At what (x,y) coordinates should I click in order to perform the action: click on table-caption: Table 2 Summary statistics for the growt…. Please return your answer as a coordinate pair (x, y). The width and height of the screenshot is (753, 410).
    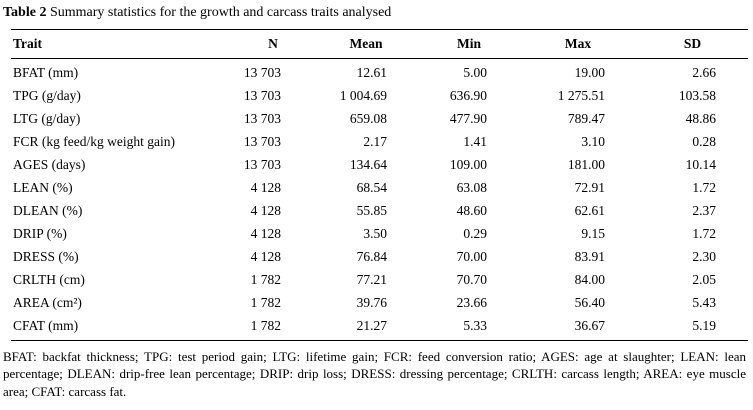
    Looking at the image, I should click on (375, 16).